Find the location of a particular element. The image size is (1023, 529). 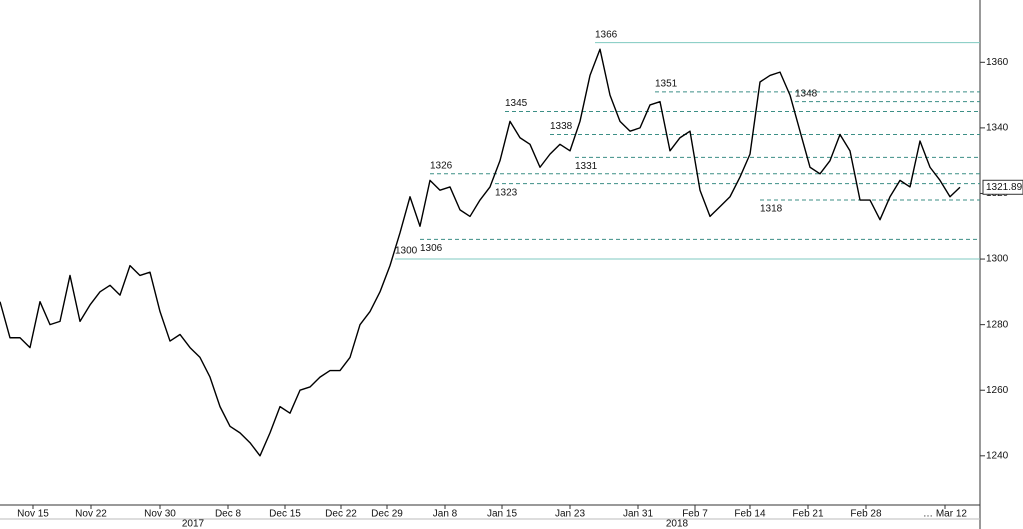

level-label: 1348 is located at coordinates (806, 93).